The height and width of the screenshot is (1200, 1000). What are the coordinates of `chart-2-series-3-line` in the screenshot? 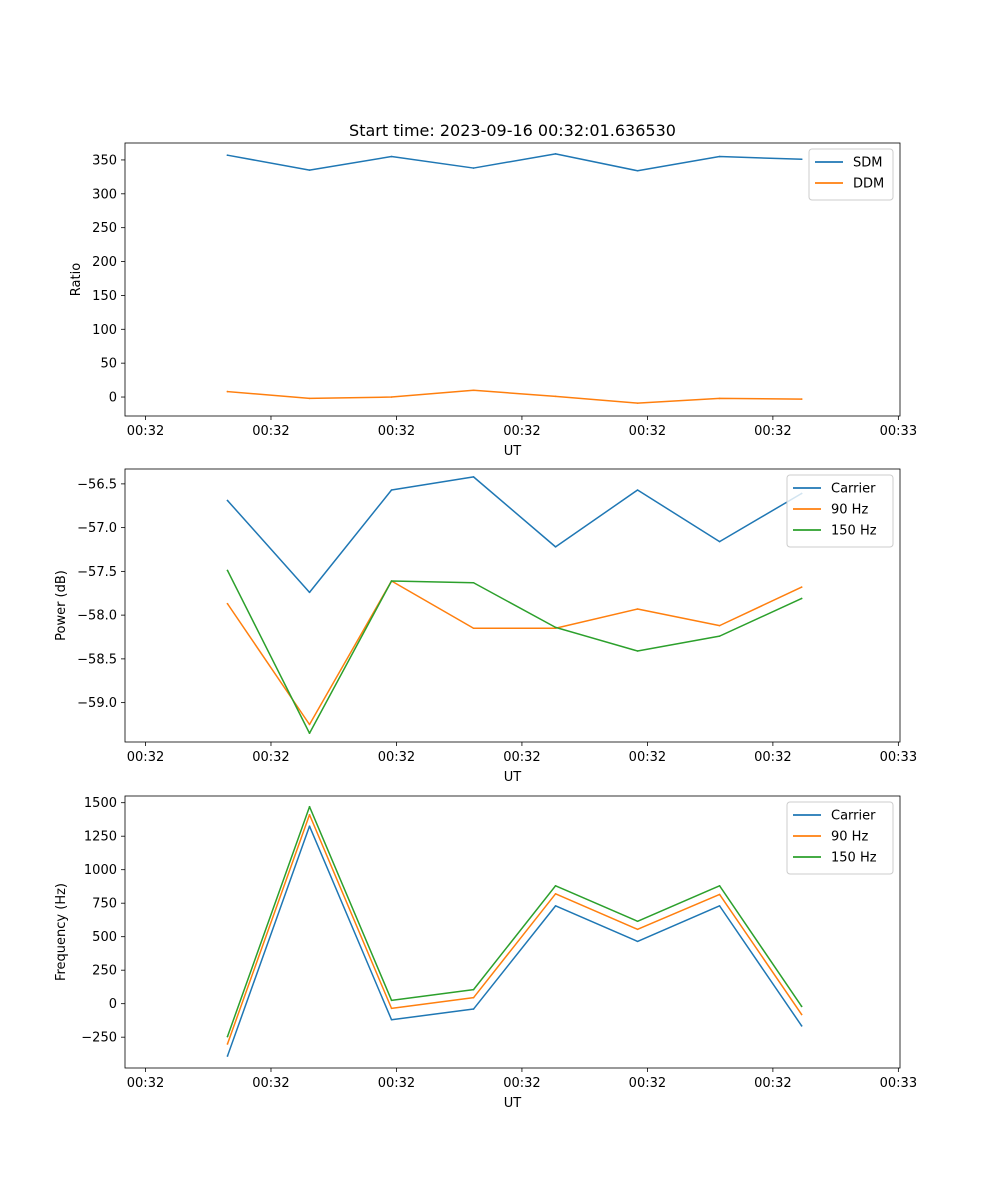 It's located at (514, 651).